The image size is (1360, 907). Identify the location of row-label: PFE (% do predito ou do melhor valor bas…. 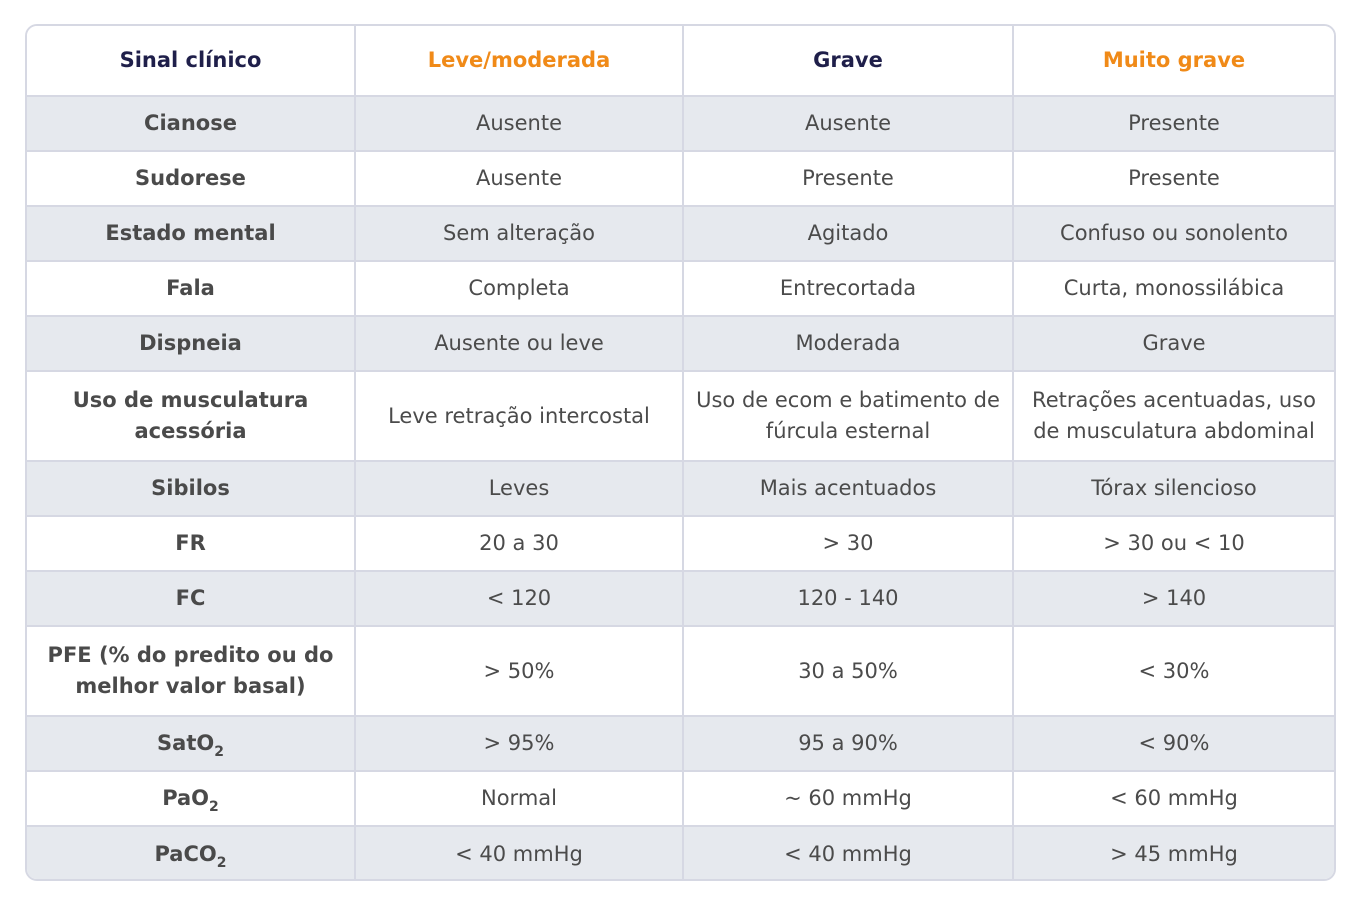
(191, 671).